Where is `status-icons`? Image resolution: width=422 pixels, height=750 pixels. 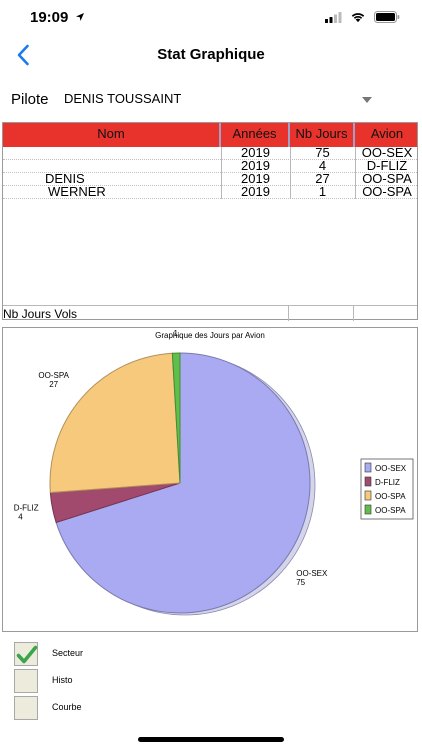 status-icons is located at coordinates (362, 17).